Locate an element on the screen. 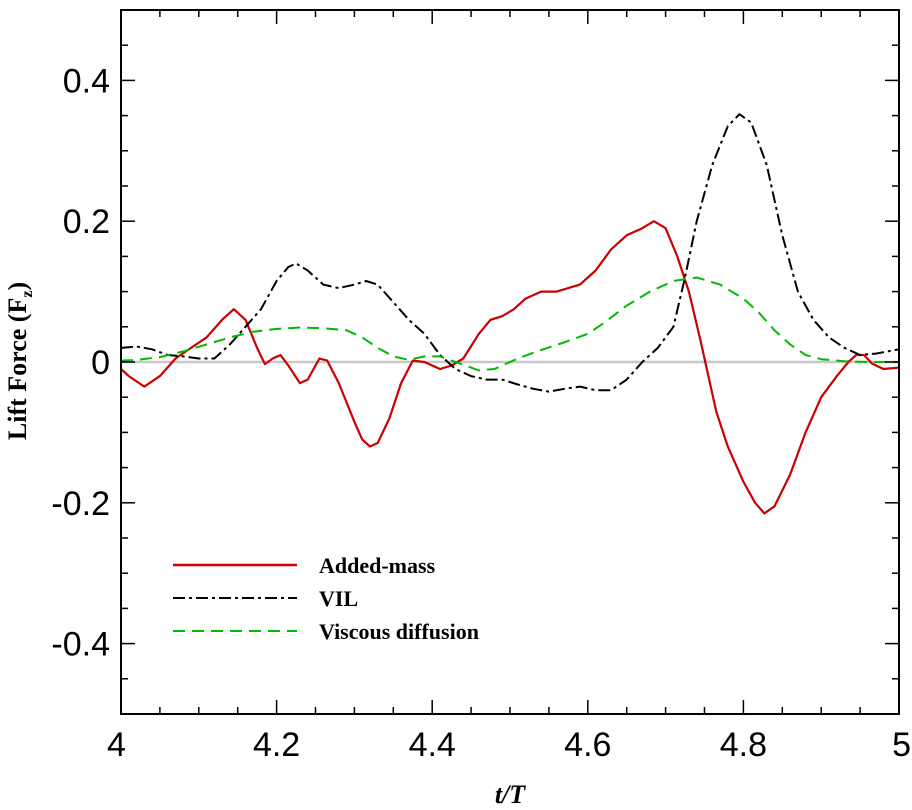 The height and width of the screenshot is (810, 912). y-axis-title: Lift Force (Fz) is located at coordinates (19, 361).